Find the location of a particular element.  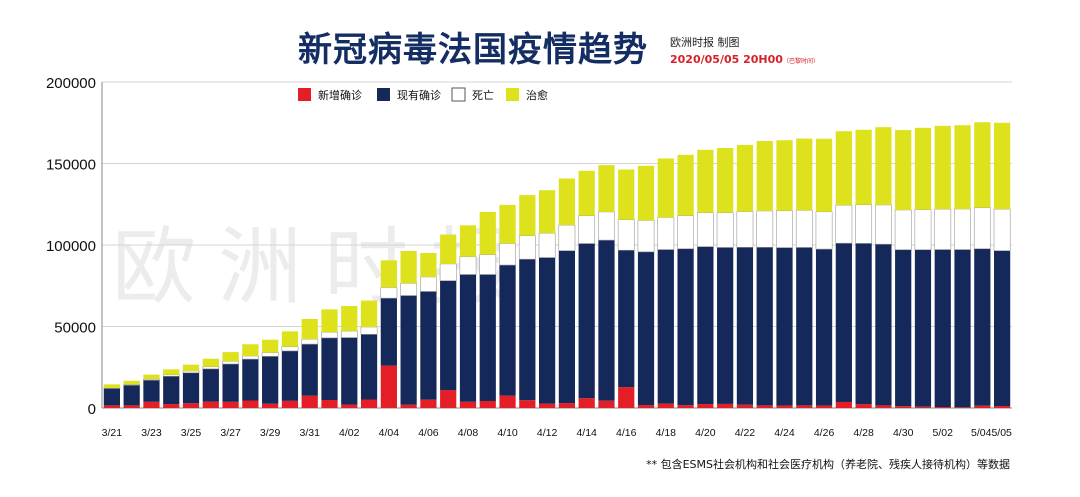

legend-label: 新增确诊 is located at coordinates (340, 95).